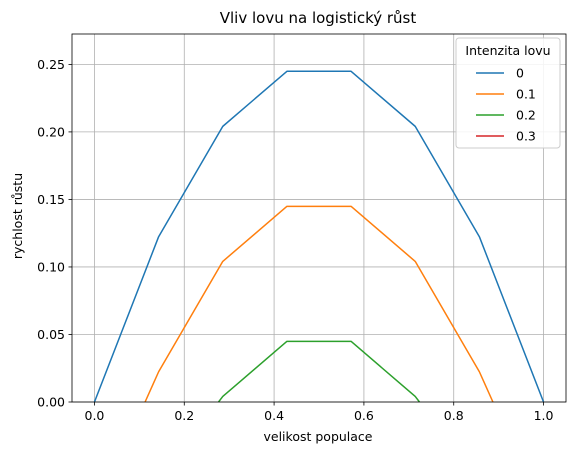 The width and height of the screenshot is (577, 455). What do you see at coordinates (520, 73) in the screenshot?
I see `legend-label-0: 0` at bounding box center [520, 73].